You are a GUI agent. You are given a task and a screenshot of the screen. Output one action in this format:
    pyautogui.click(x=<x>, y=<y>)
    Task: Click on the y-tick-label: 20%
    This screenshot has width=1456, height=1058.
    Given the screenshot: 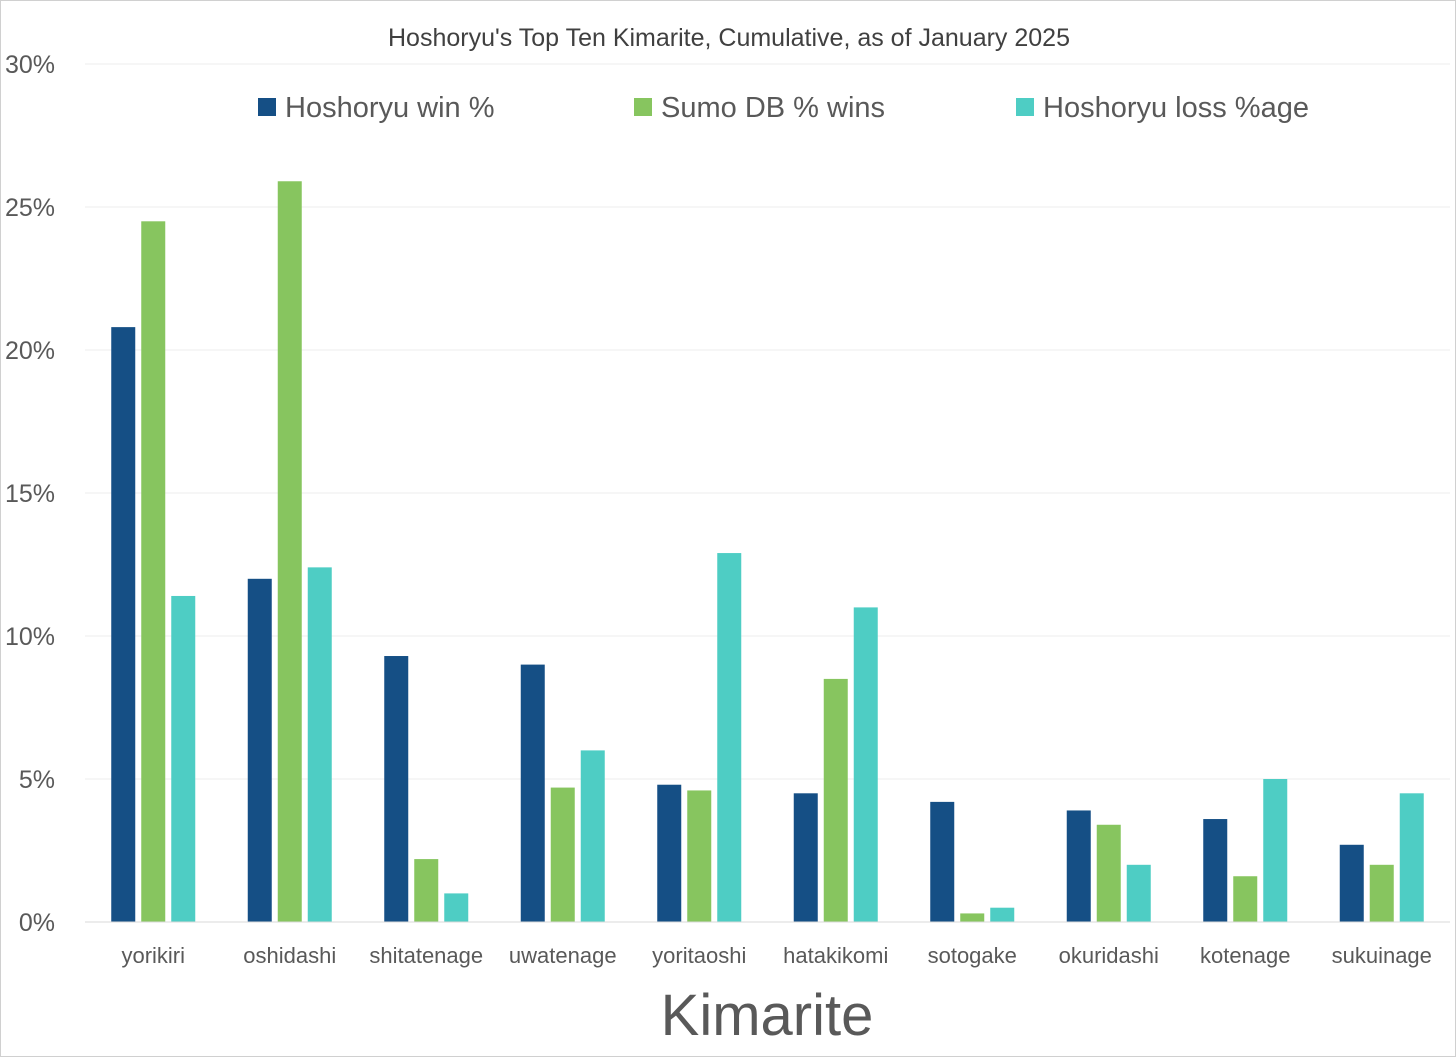 What is the action you would take?
    pyautogui.click(x=30, y=351)
    